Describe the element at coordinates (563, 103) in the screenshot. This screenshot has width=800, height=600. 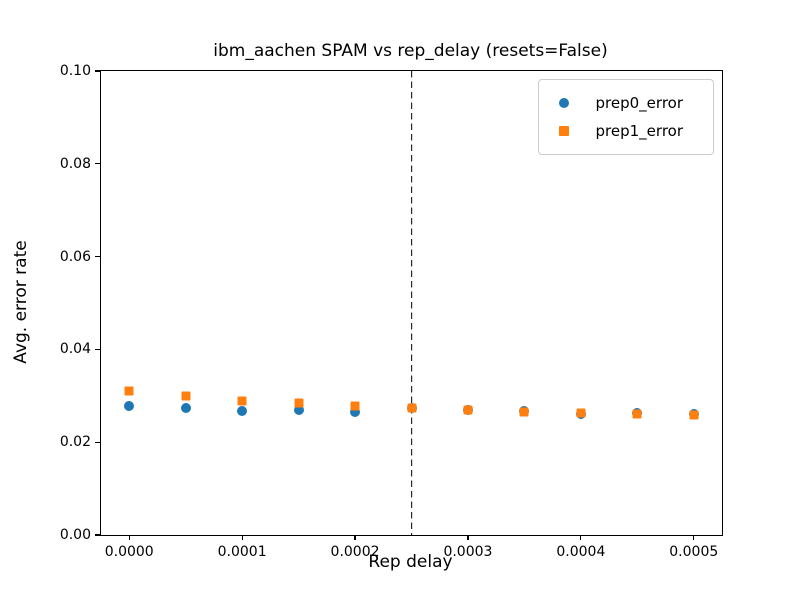
I see `prep0-circle-marker-icon` at that location.